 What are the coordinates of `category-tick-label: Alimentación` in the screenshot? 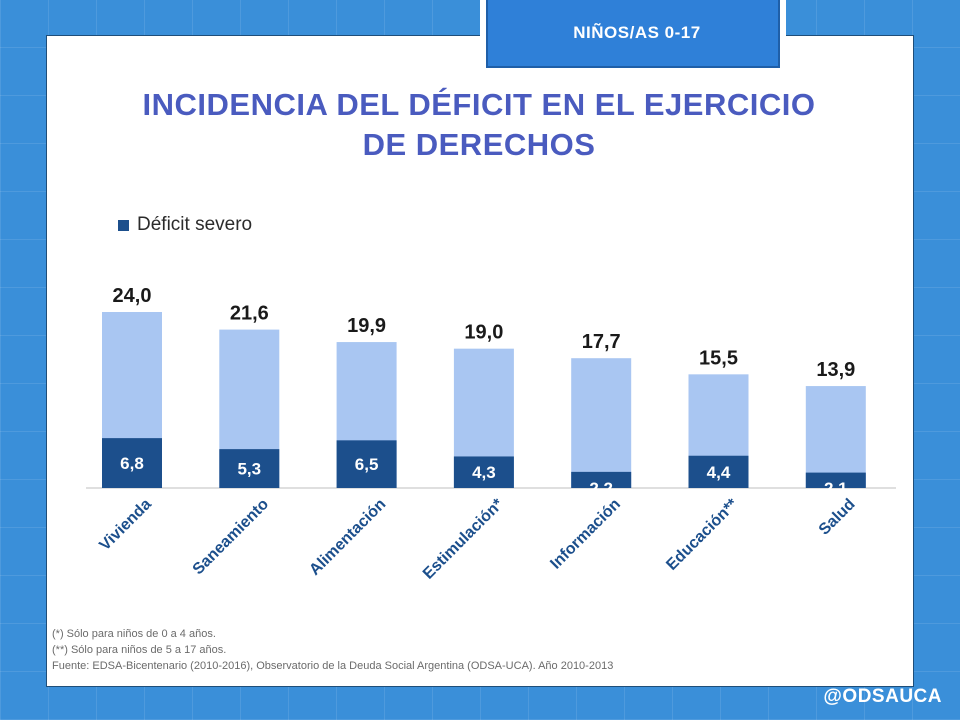 It's located at (347, 537).